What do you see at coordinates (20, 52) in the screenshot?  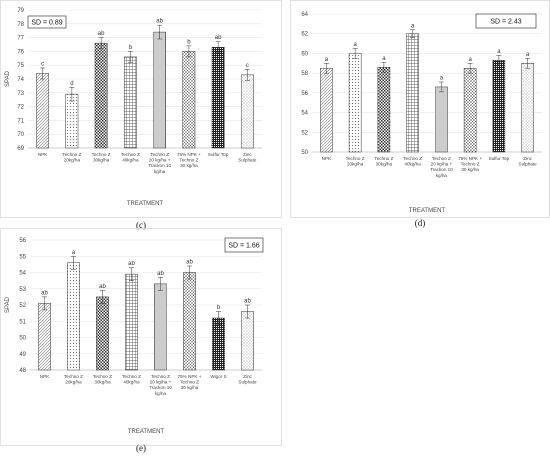 I see `y-tick-label: 76` at bounding box center [20, 52].